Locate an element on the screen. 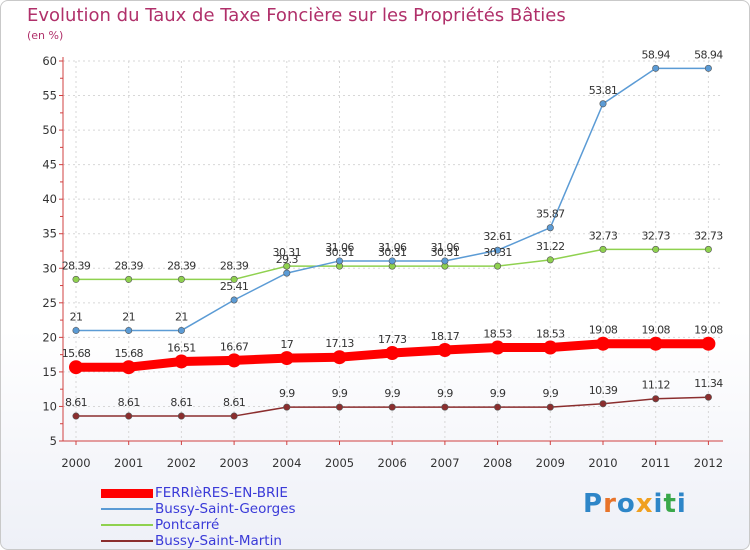 The image size is (750, 550). y-tick-label: 45 is located at coordinates (49, 165).